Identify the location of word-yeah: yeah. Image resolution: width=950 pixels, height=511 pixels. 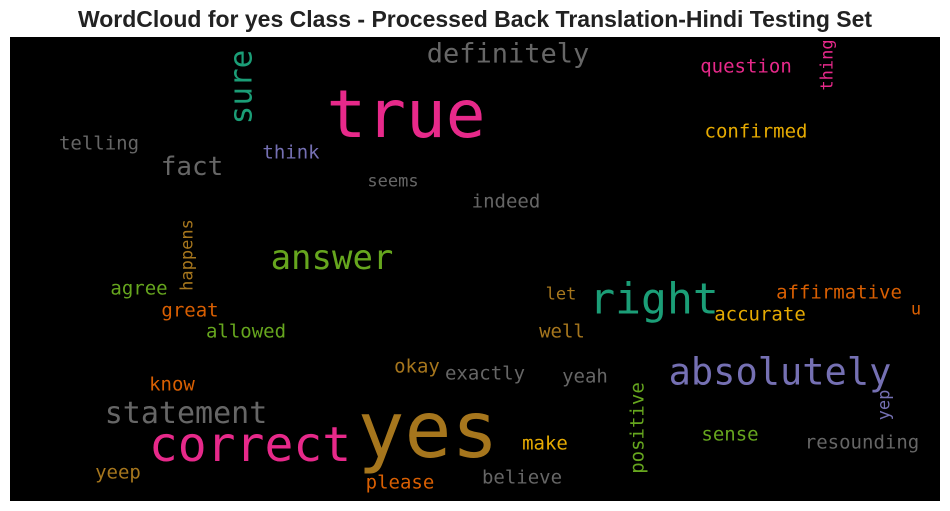
(585, 377).